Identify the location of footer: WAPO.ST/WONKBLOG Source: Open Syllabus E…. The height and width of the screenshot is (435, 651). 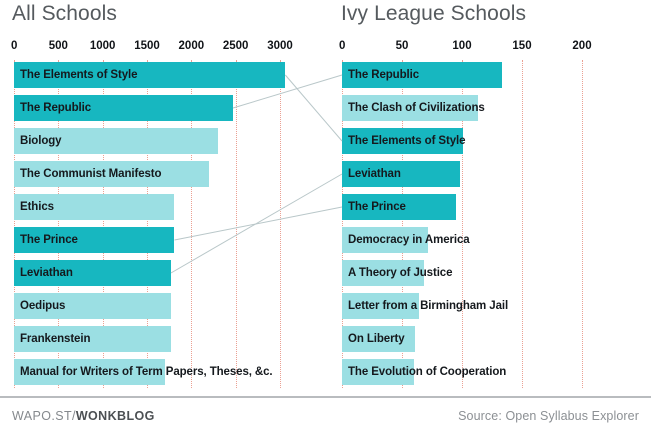
(325, 415).